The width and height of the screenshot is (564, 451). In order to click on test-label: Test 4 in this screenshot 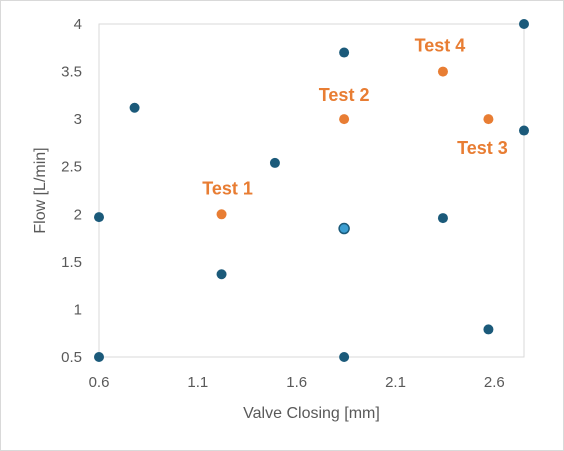, I will do `click(440, 46)`.